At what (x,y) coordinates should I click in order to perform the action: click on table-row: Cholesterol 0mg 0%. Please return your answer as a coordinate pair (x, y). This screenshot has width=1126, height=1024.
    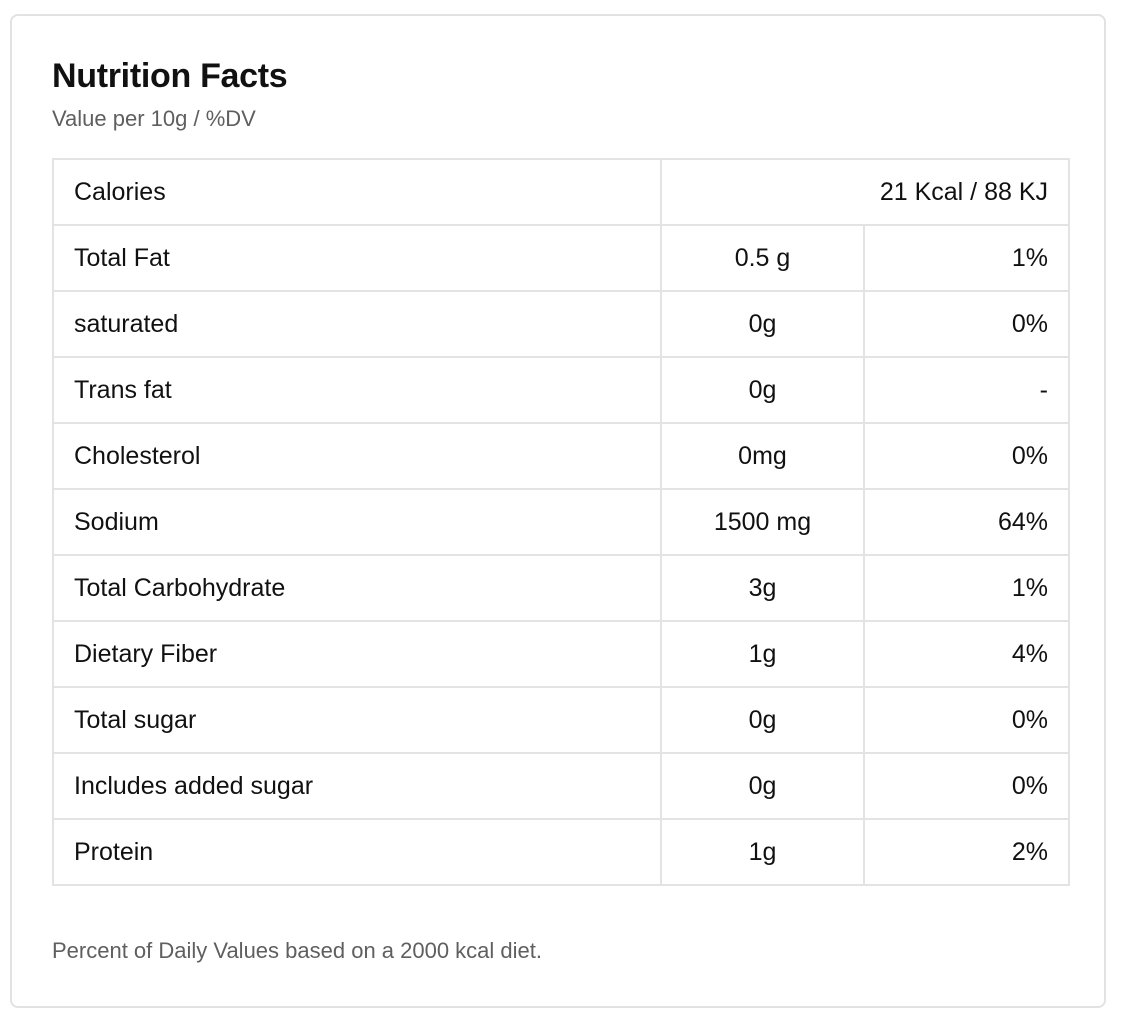
    Looking at the image, I should click on (561, 456).